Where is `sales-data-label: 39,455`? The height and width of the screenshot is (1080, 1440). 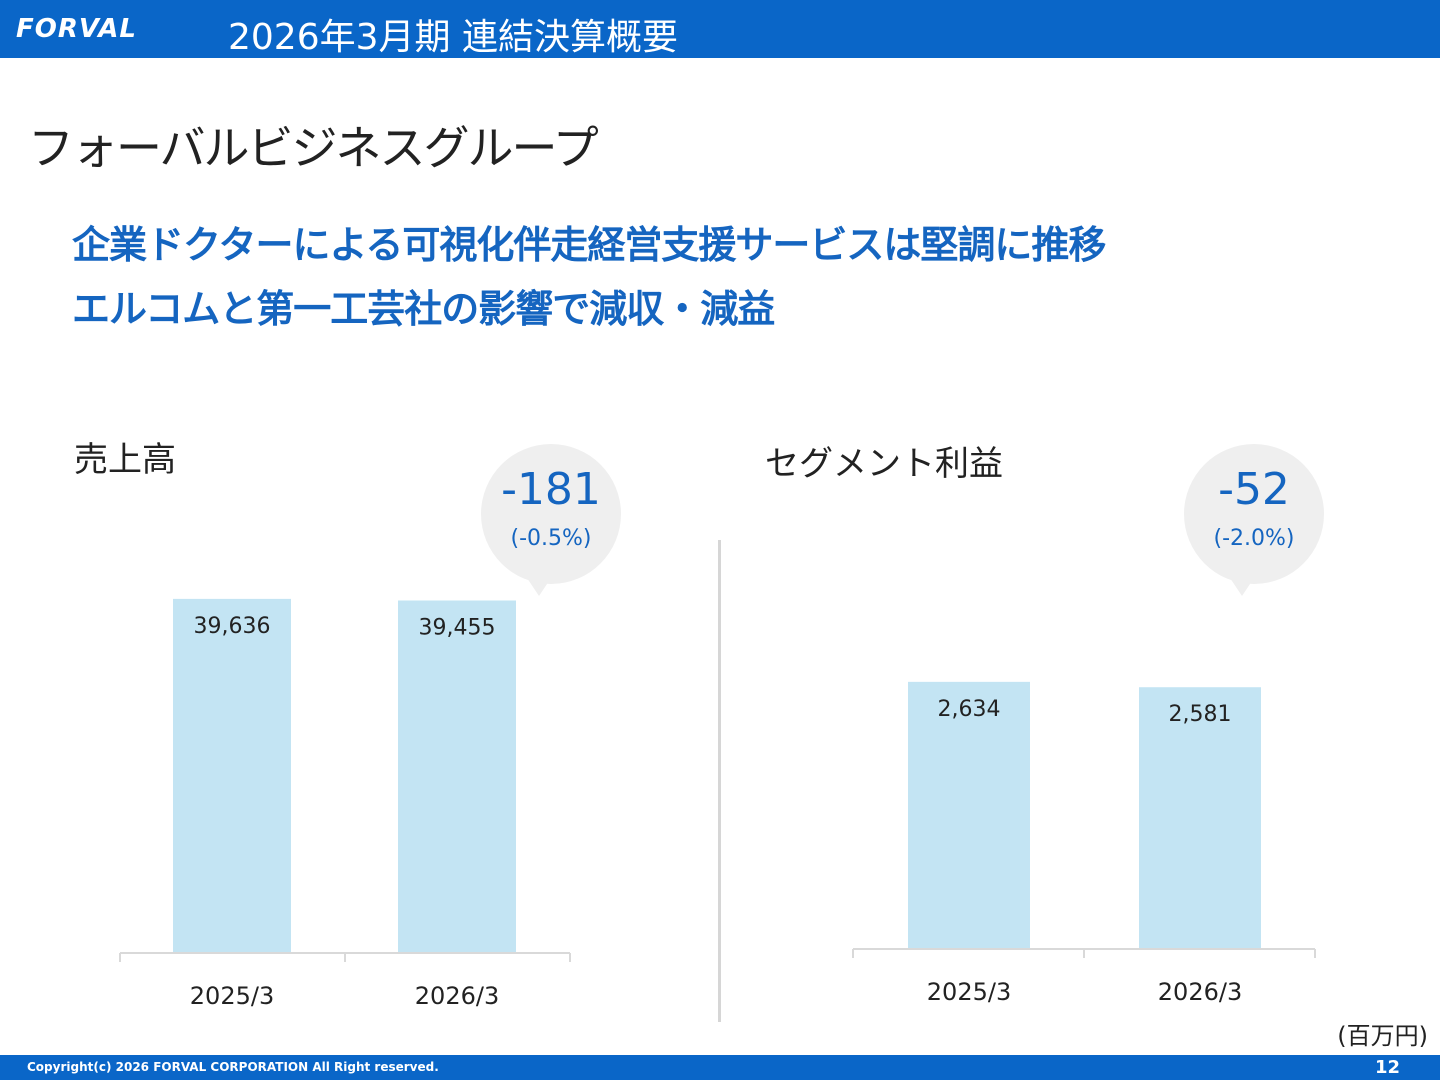
sales-data-label: 39,455 is located at coordinates (457, 627).